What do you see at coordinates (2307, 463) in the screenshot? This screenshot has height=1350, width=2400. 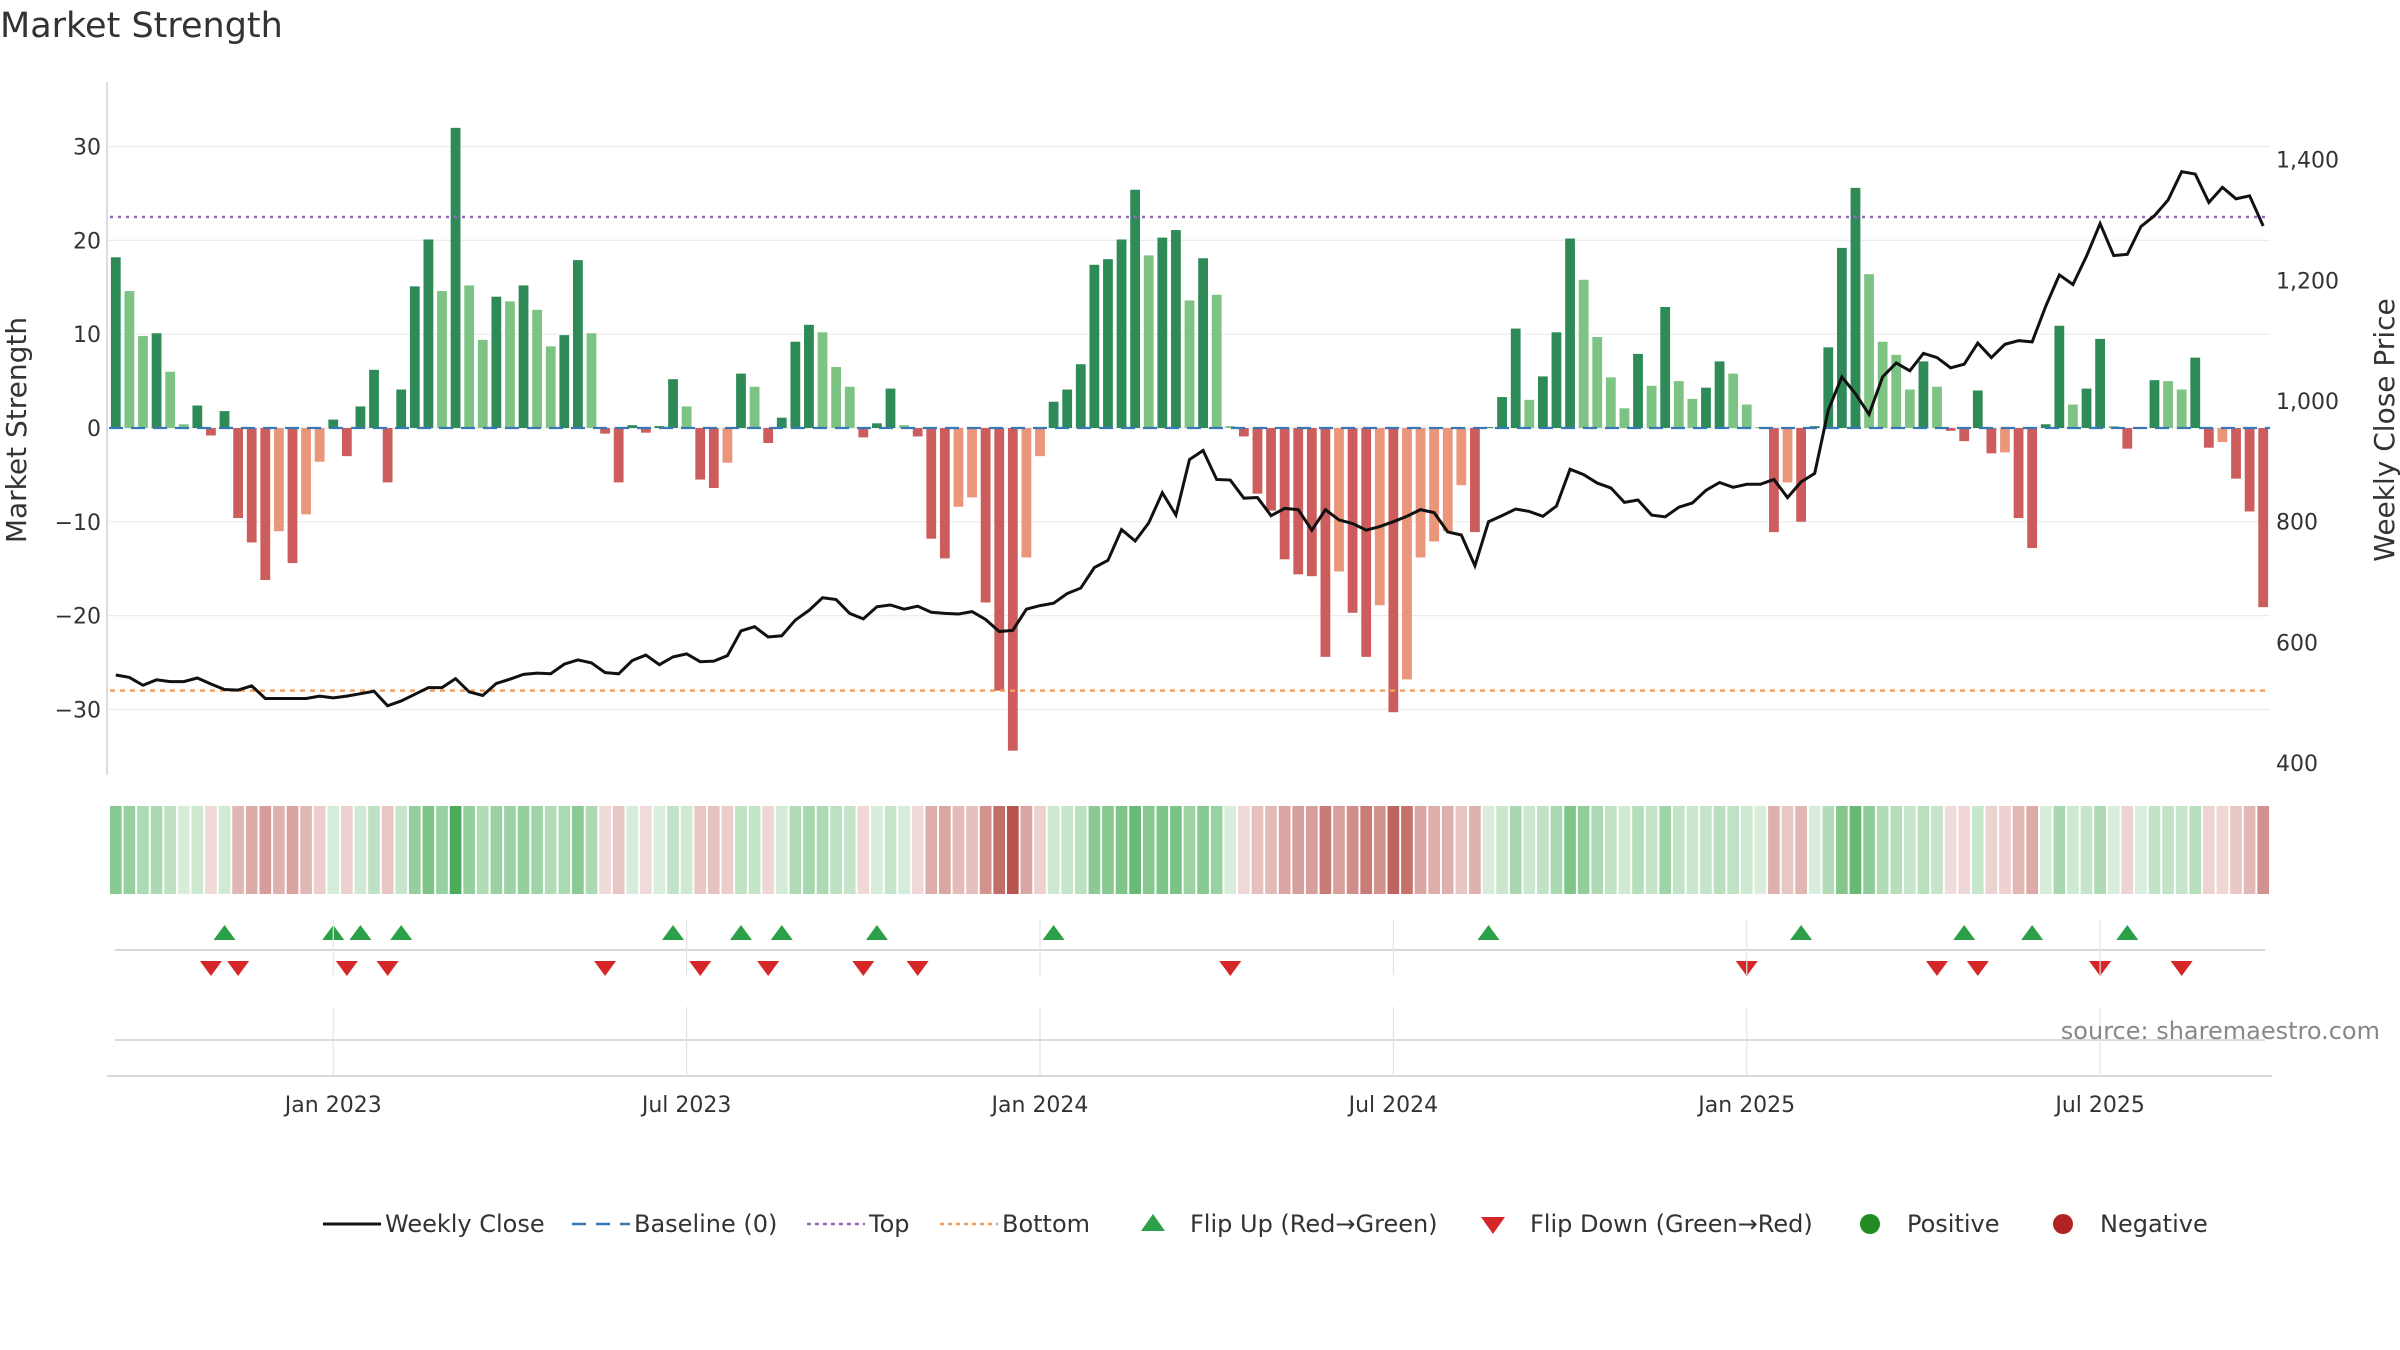 I see `y2-axis-ticks: 1,400 1,200 1,000 800 600 400` at bounding box center [2307, 463].